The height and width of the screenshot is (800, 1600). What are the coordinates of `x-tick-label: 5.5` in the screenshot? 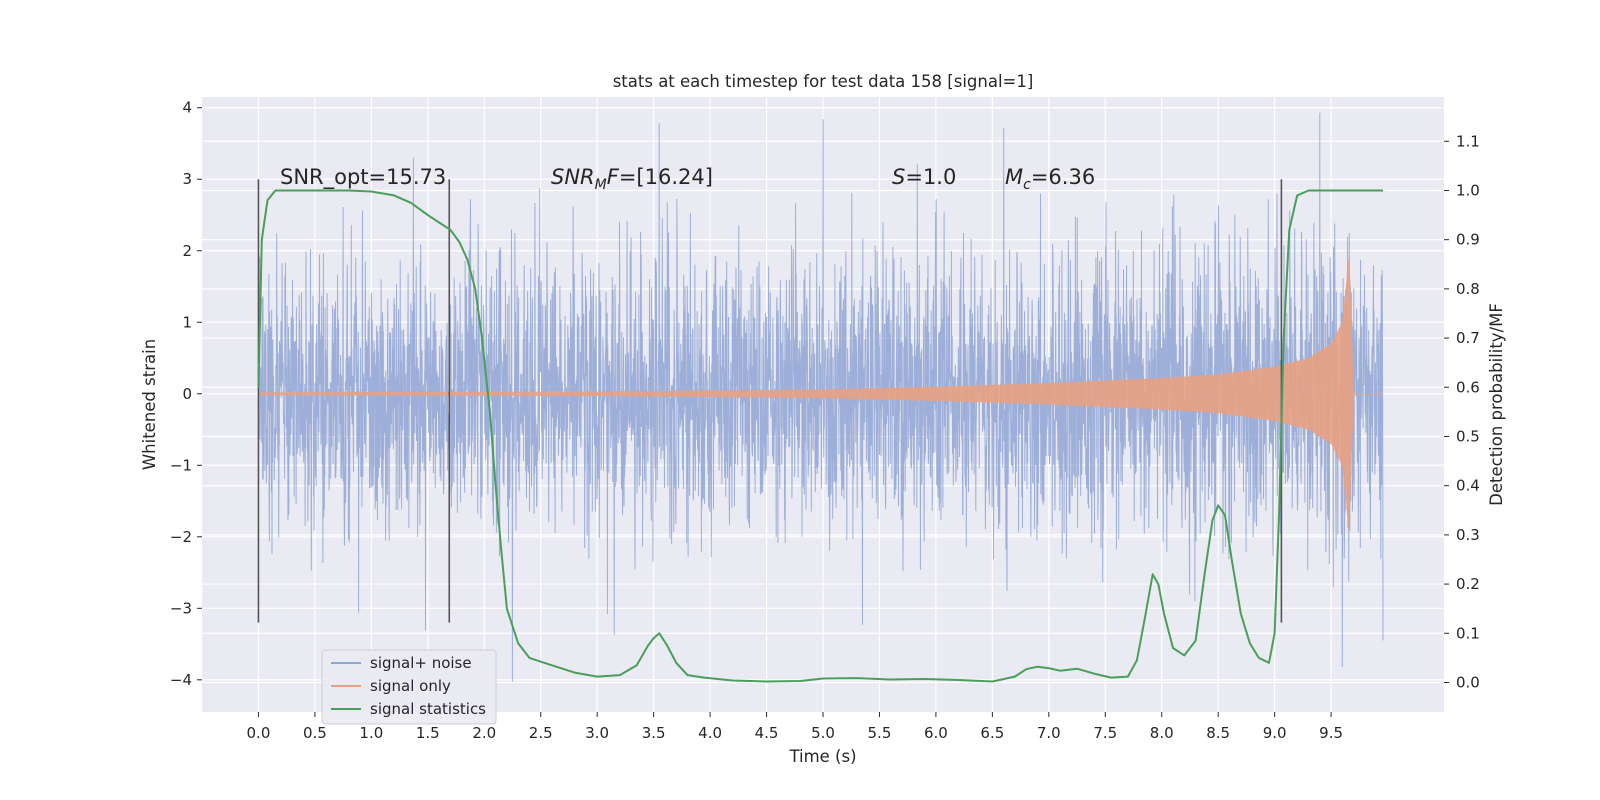 It's located at (880, 733).